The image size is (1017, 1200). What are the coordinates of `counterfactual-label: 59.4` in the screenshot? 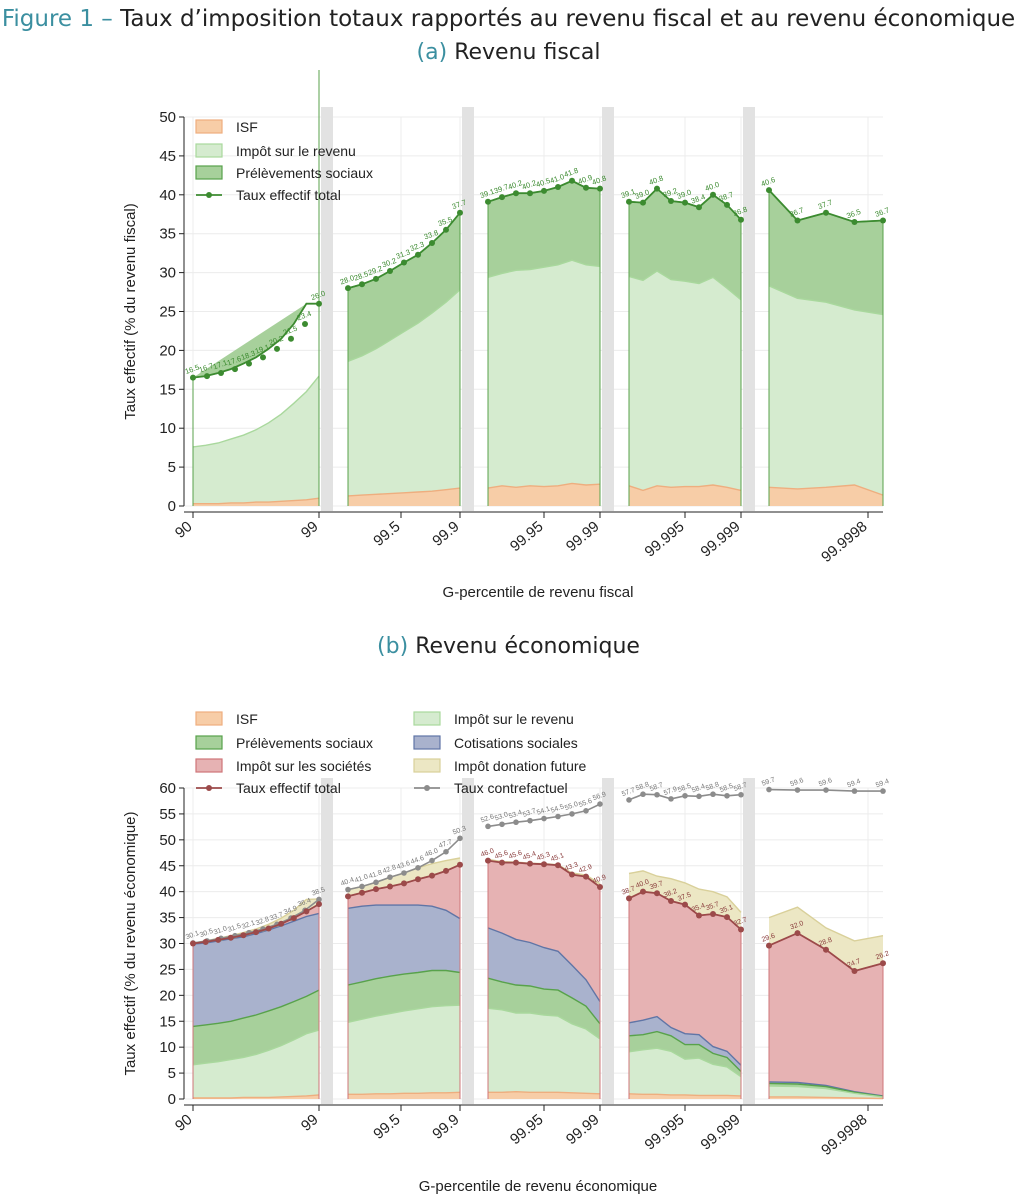 It's located at (882, 783).